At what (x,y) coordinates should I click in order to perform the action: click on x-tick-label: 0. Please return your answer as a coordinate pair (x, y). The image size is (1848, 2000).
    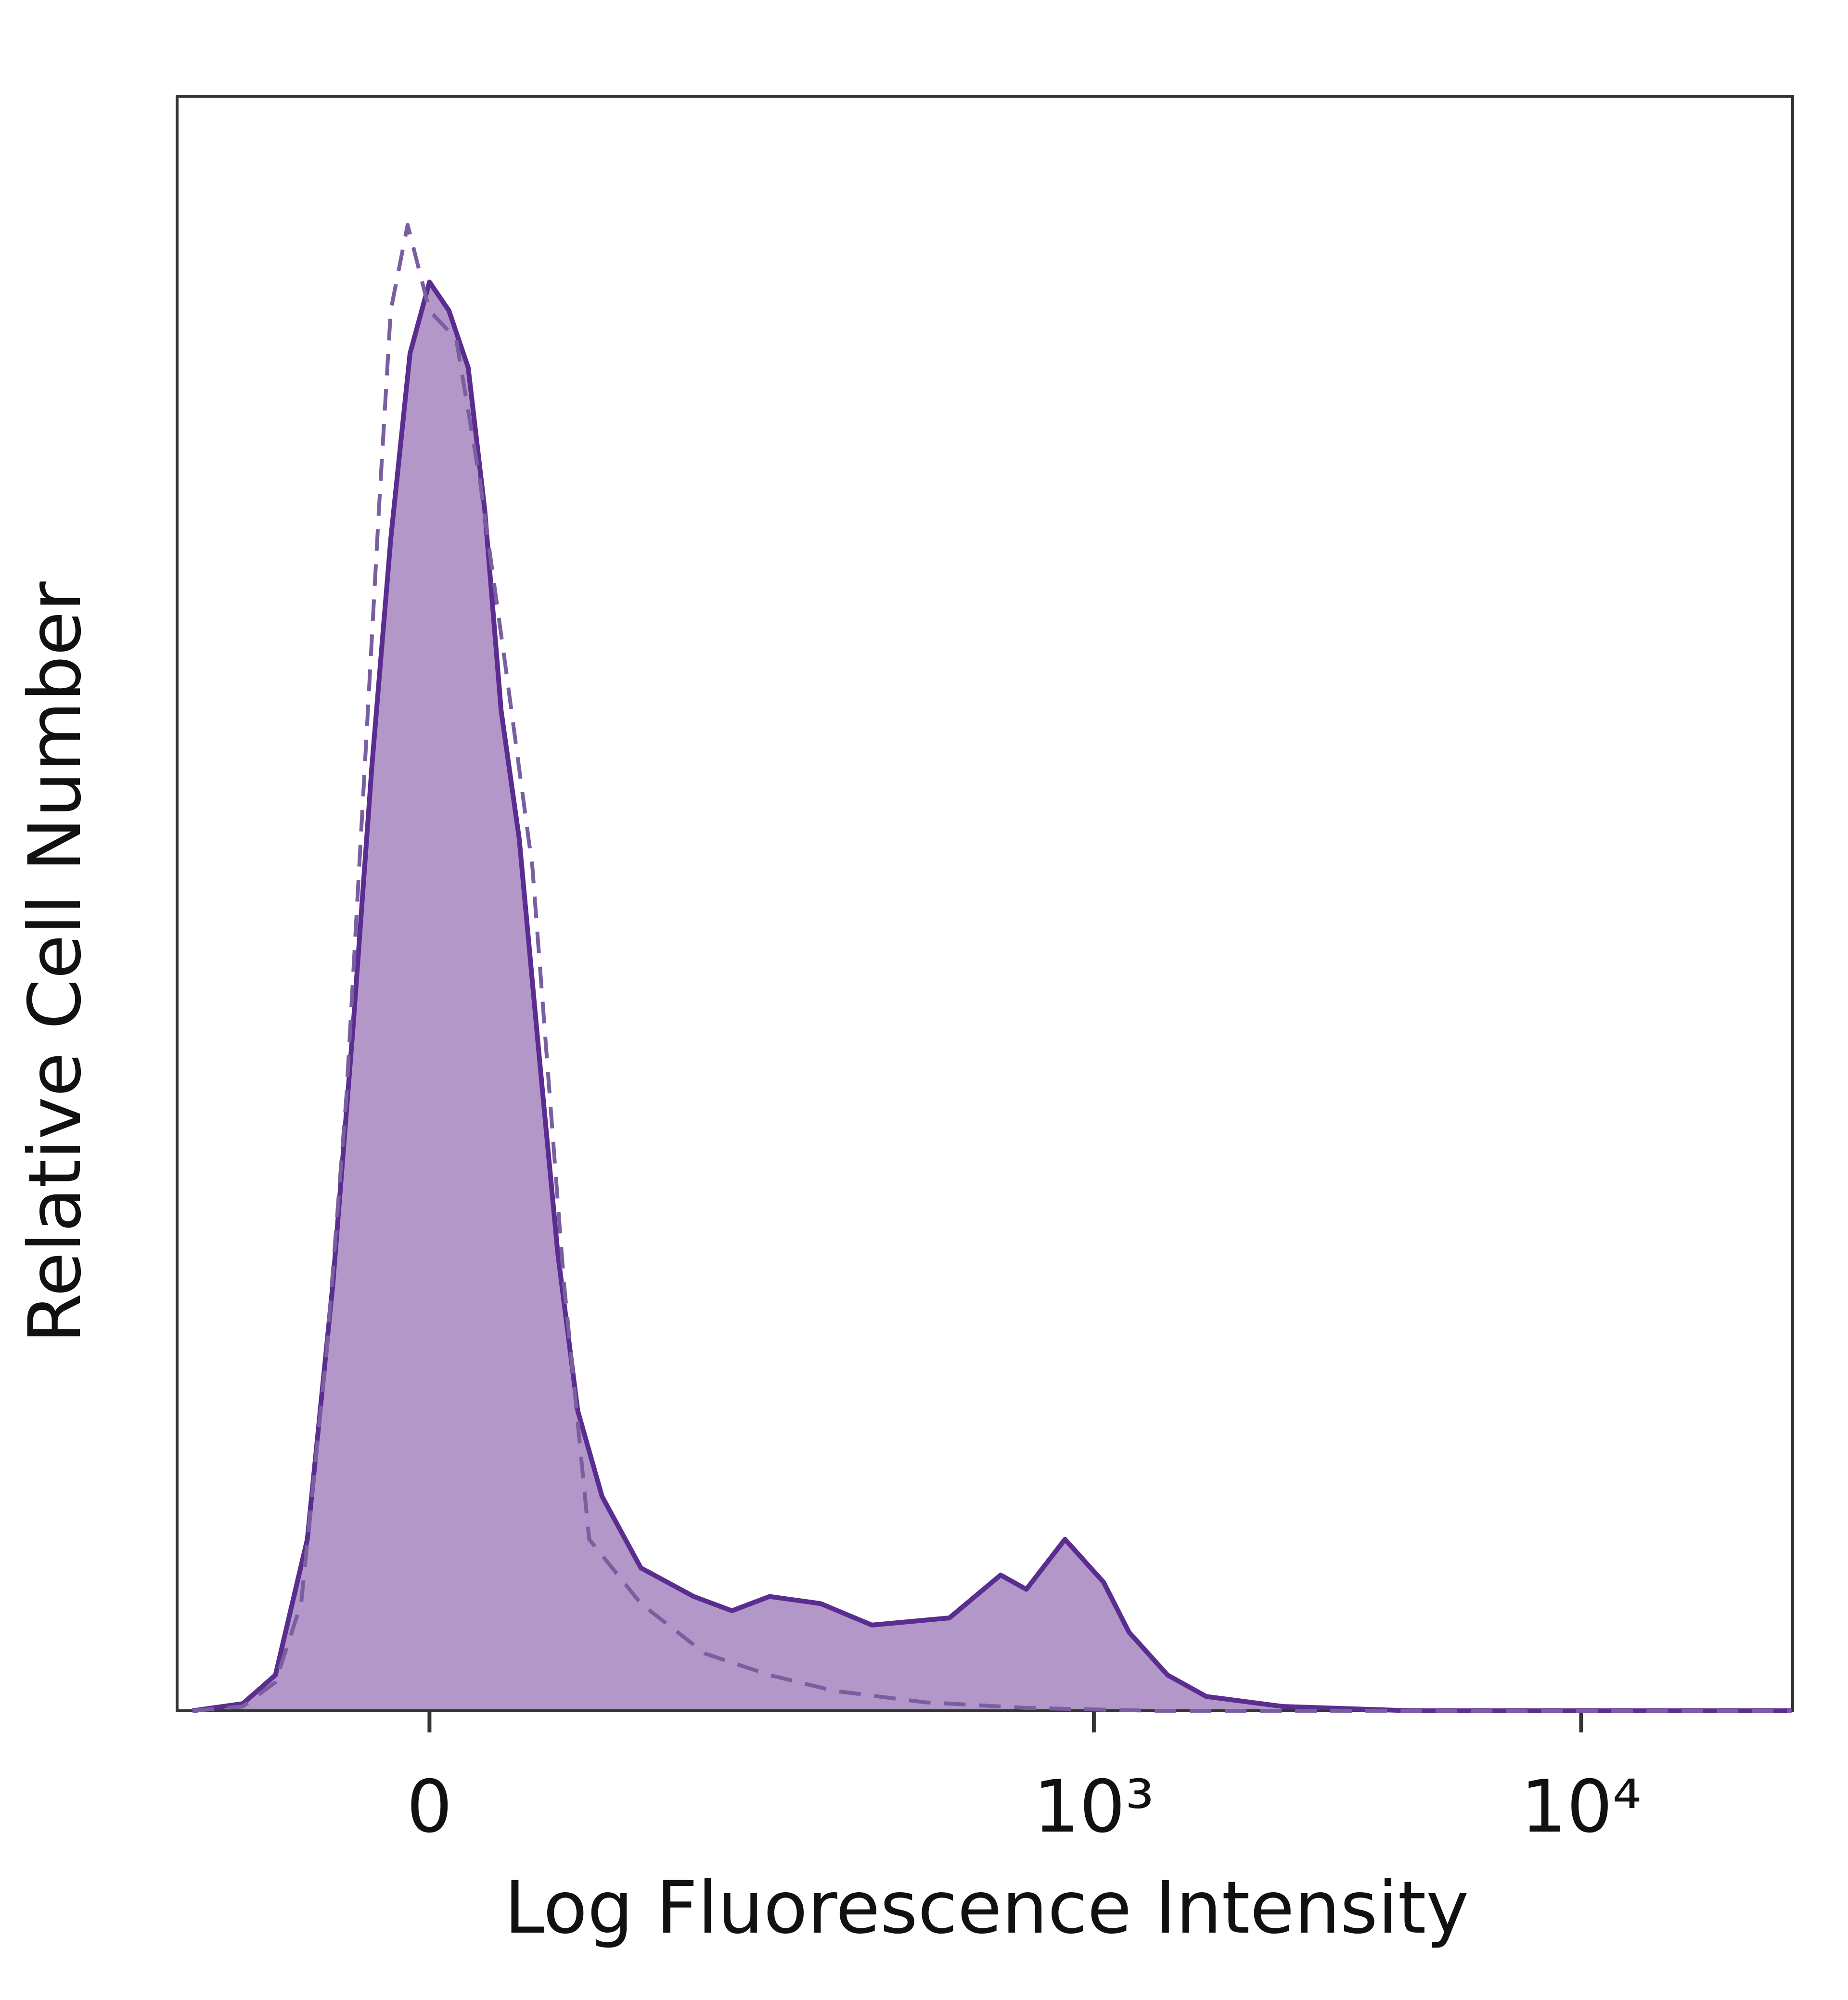
    Looking at the image, I should click on (429, 1807).